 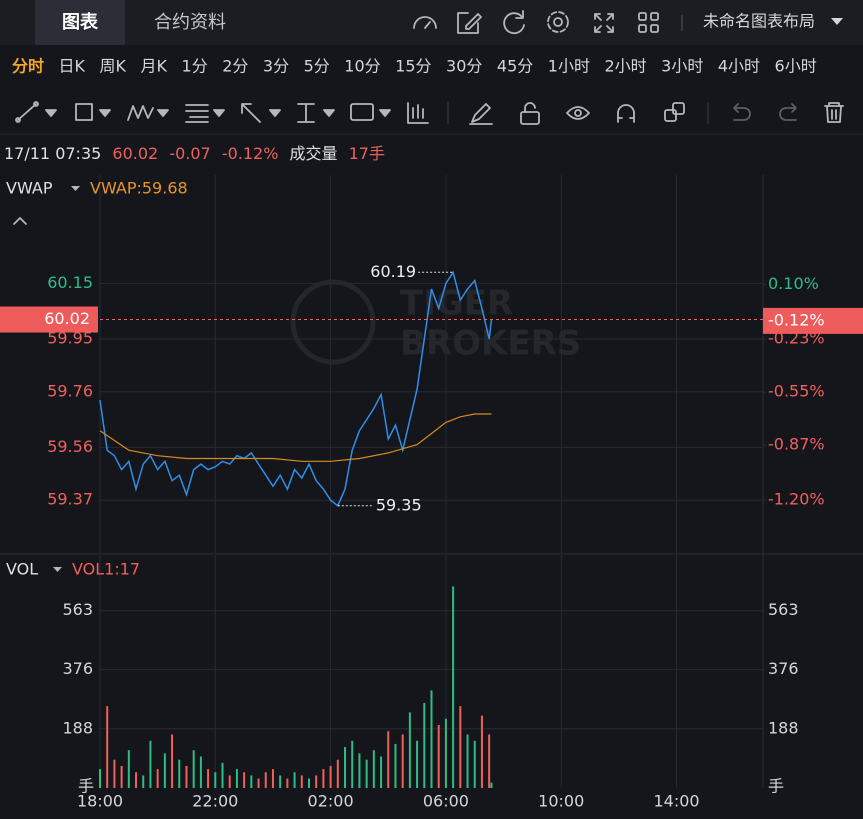 What do you see at coordinates (86, 786) in the screenshot?
I see `y-unit: 手` at bounding box center [86, 786].